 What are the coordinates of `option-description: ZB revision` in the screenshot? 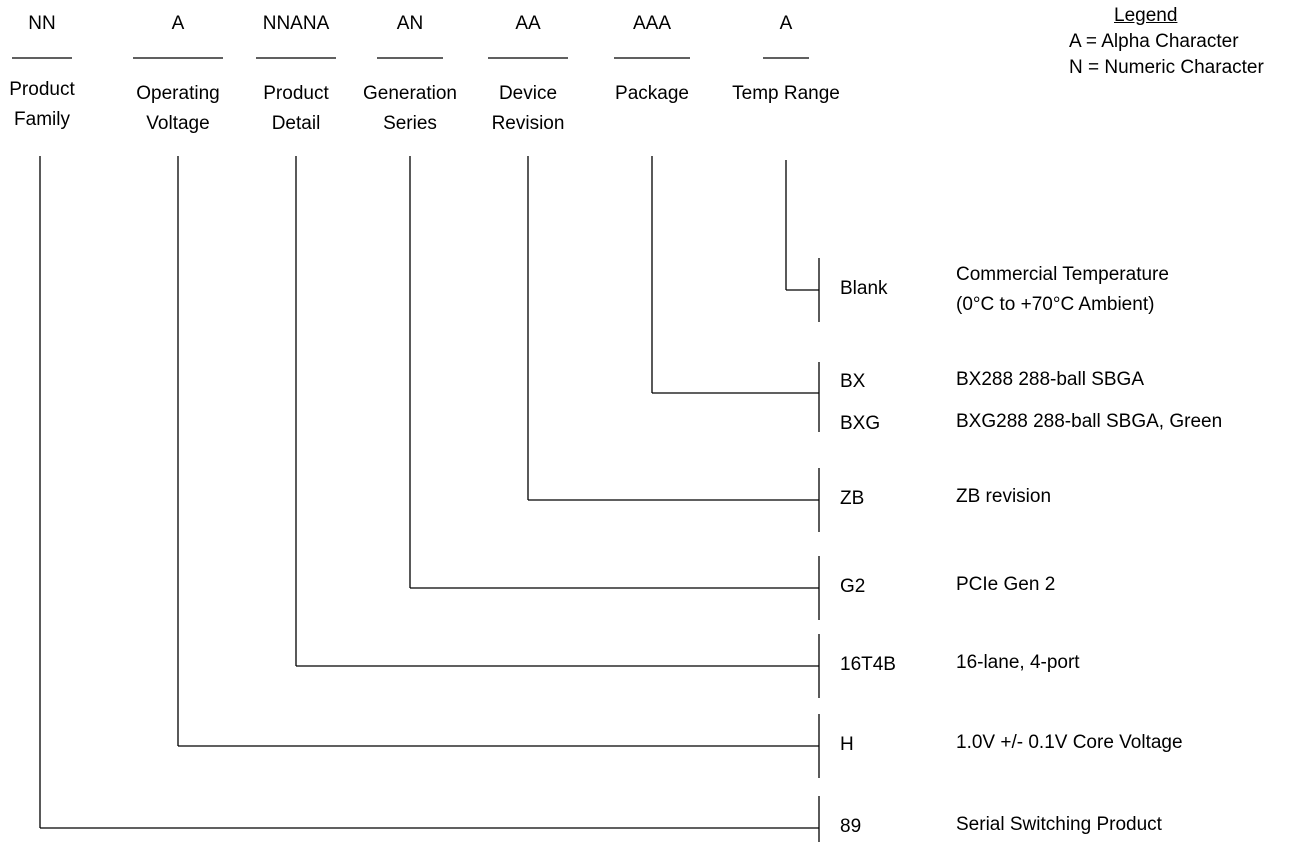 It's located at (1004, 496).